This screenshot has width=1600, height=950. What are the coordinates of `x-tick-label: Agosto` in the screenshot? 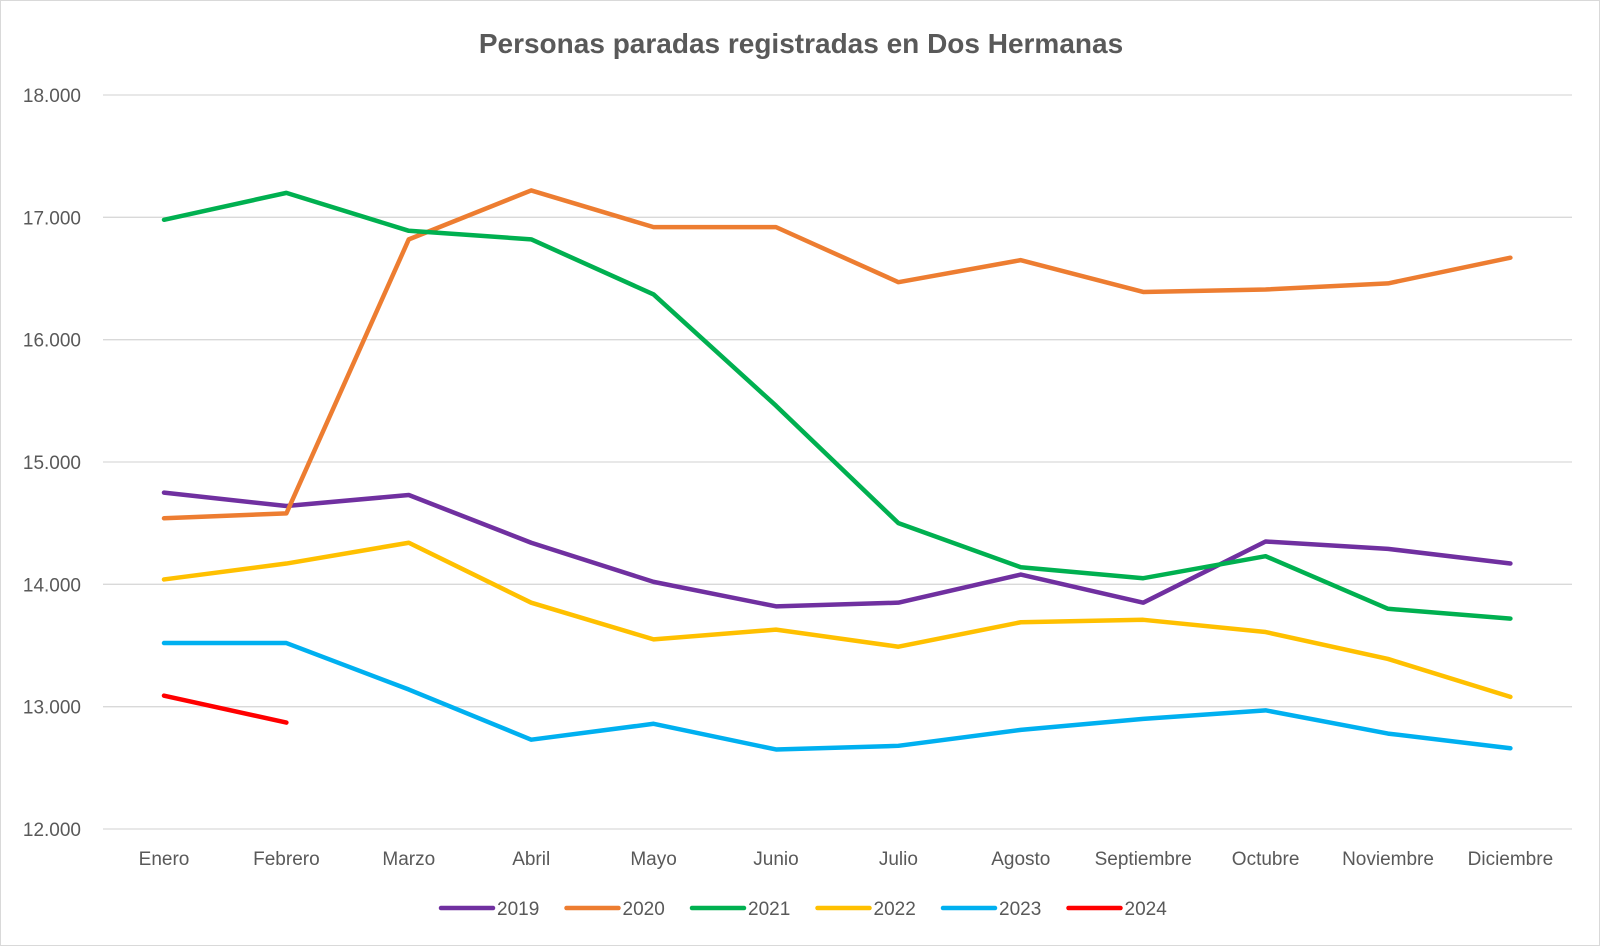 It's located at (1020, 859).